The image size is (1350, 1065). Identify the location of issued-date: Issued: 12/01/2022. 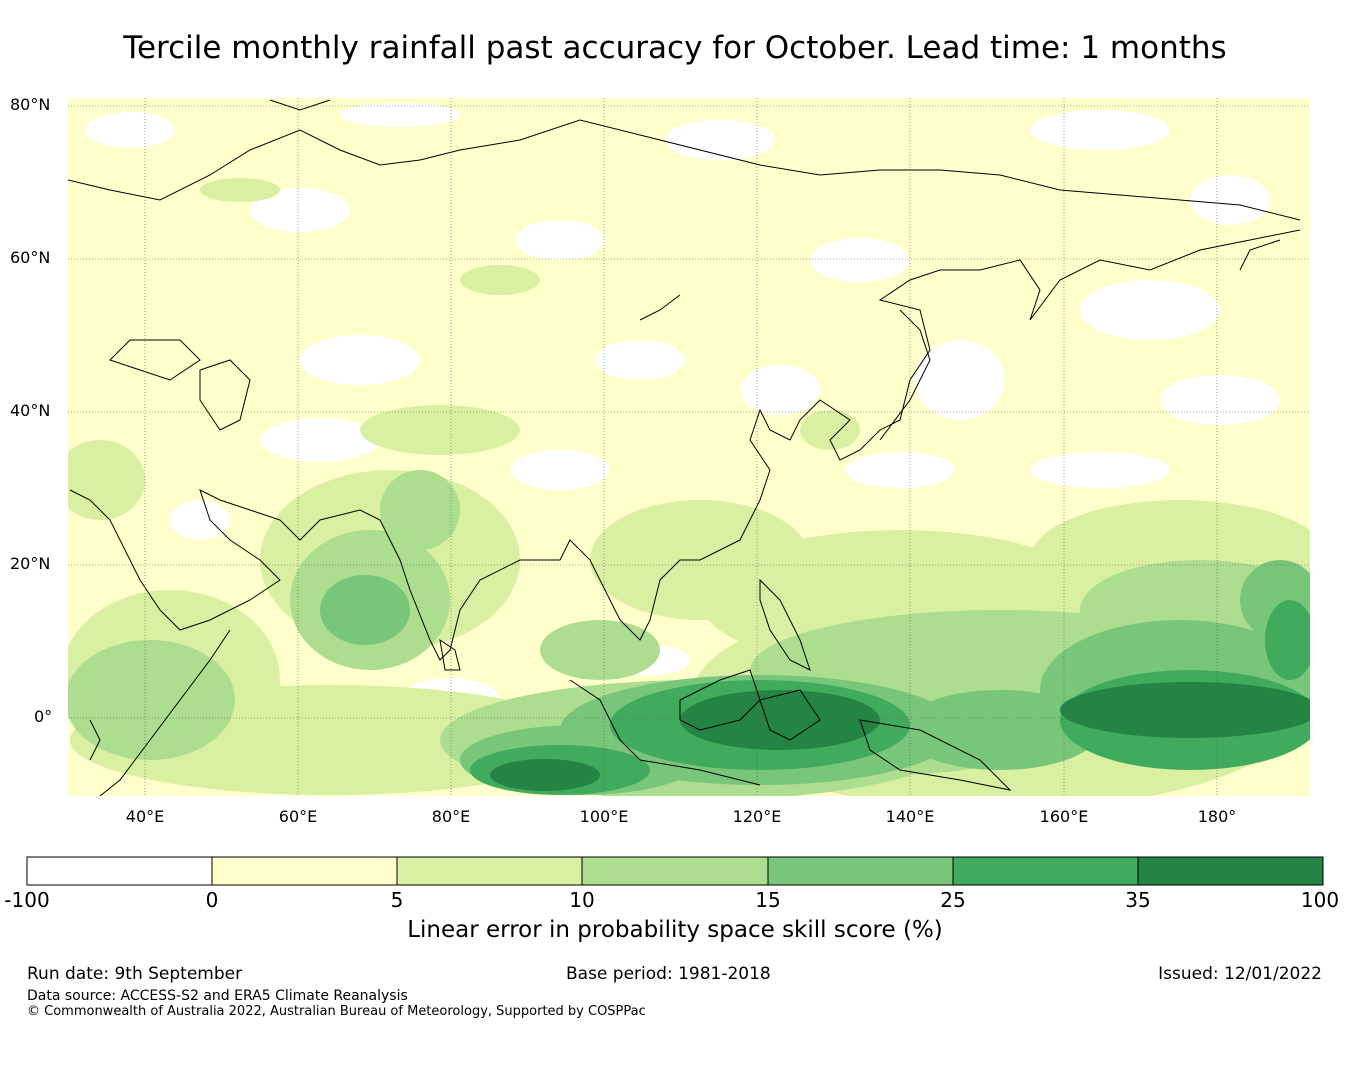
(1240, 974).